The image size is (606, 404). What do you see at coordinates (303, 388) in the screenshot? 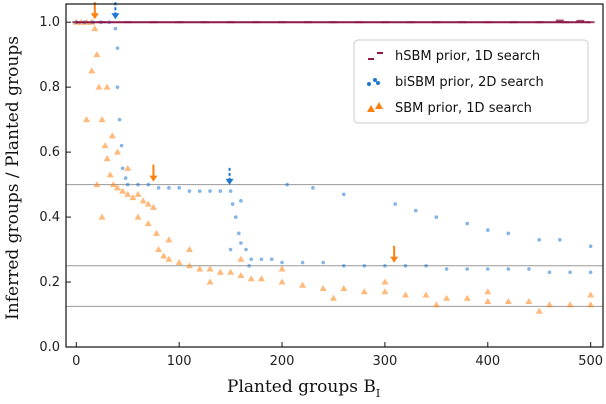
I see `x-axis-label: Planted groups BI` at bounding box center [303, 388].